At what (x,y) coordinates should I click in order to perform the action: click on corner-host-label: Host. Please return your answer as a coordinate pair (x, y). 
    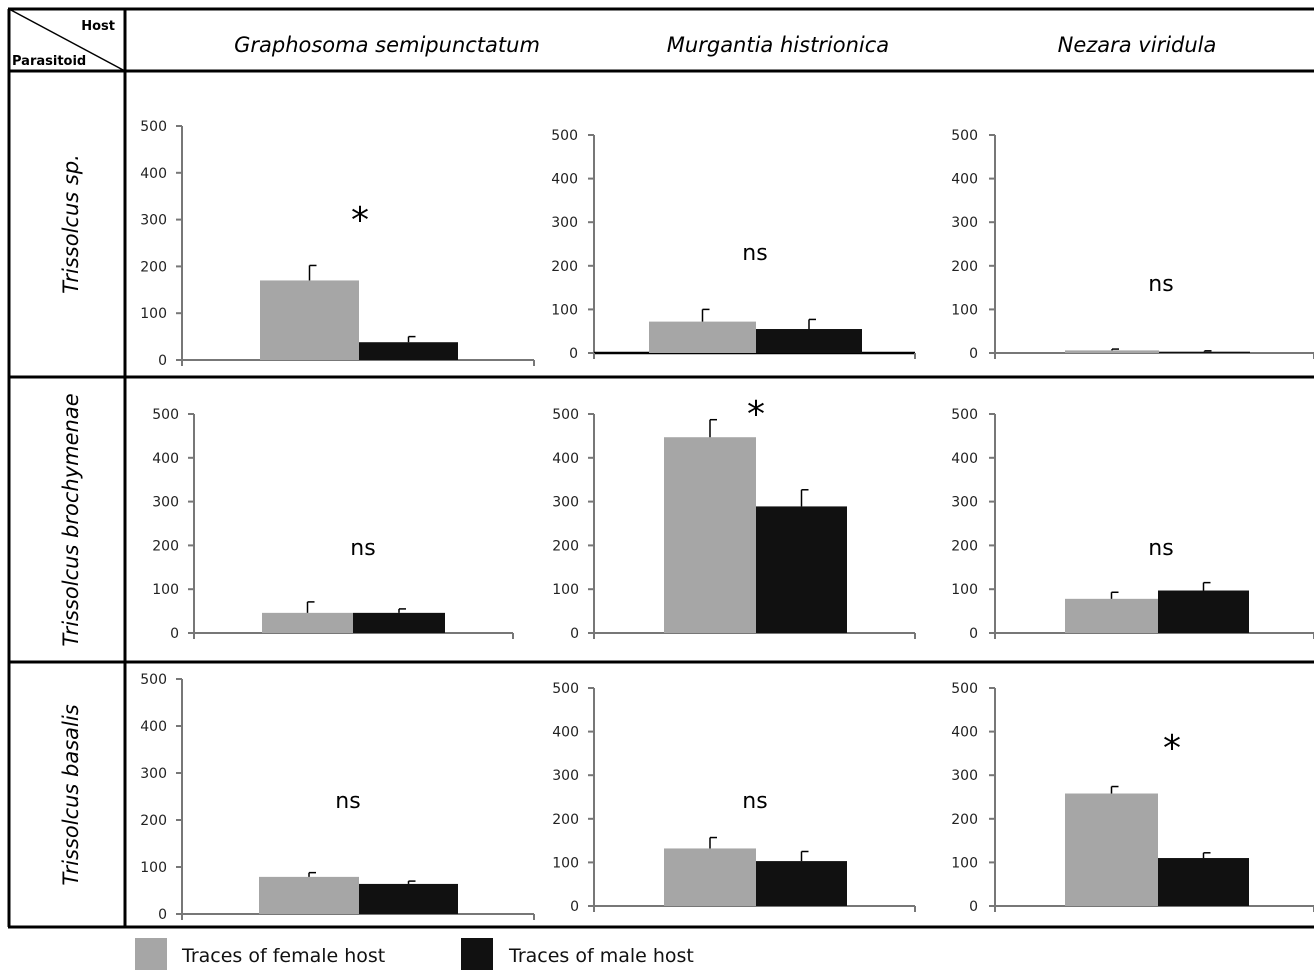
    Looking at the image, I should click on (98, 26).